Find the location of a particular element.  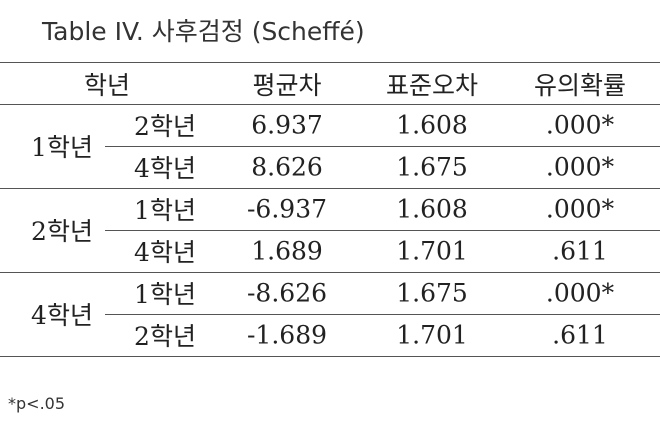

value-cell: -1.689 is located at coordinates (287, 335).